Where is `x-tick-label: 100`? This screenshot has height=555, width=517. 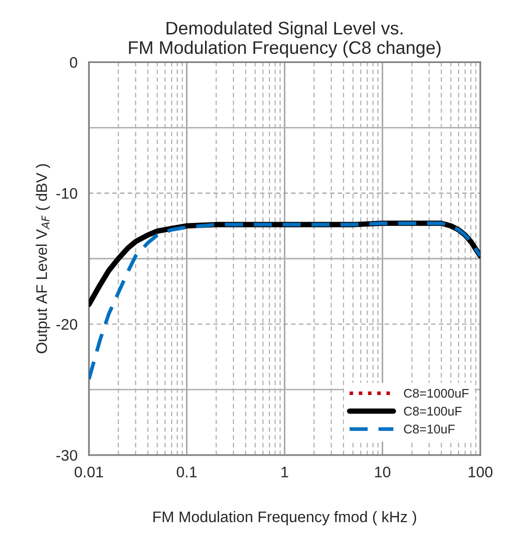 x-tick-label: 100 is located at coordinates (480, 472).